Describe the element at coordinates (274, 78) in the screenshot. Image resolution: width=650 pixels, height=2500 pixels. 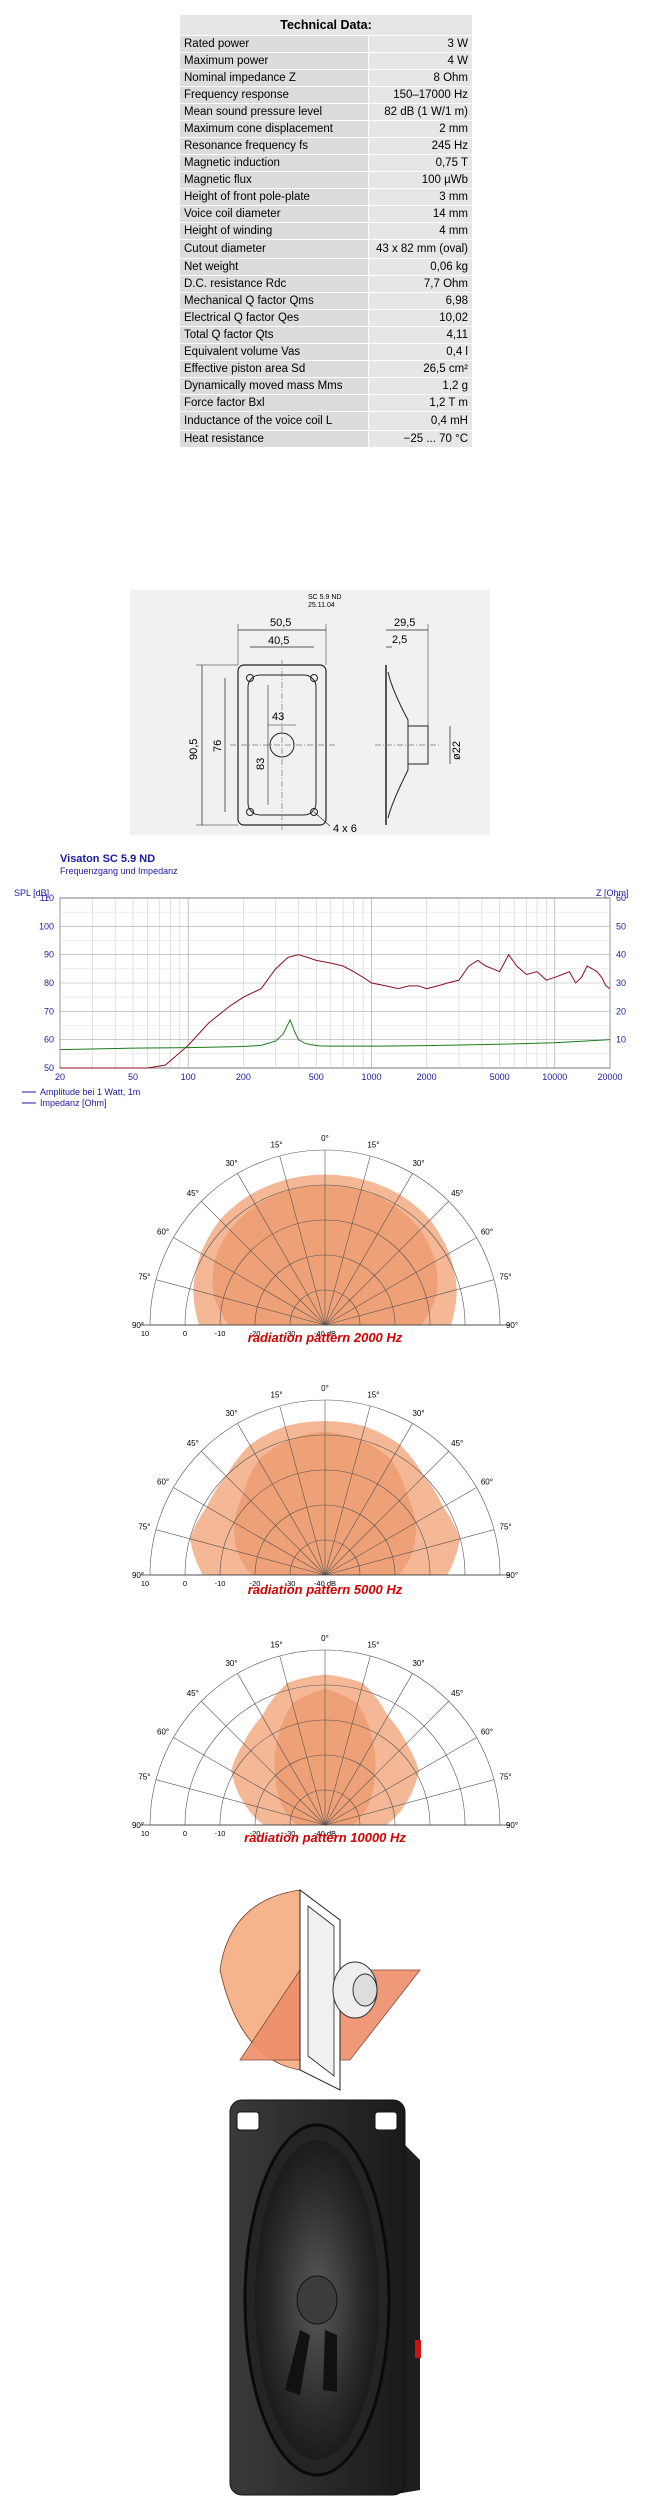
I see `row-label: Nominal impedance Z` at that location.